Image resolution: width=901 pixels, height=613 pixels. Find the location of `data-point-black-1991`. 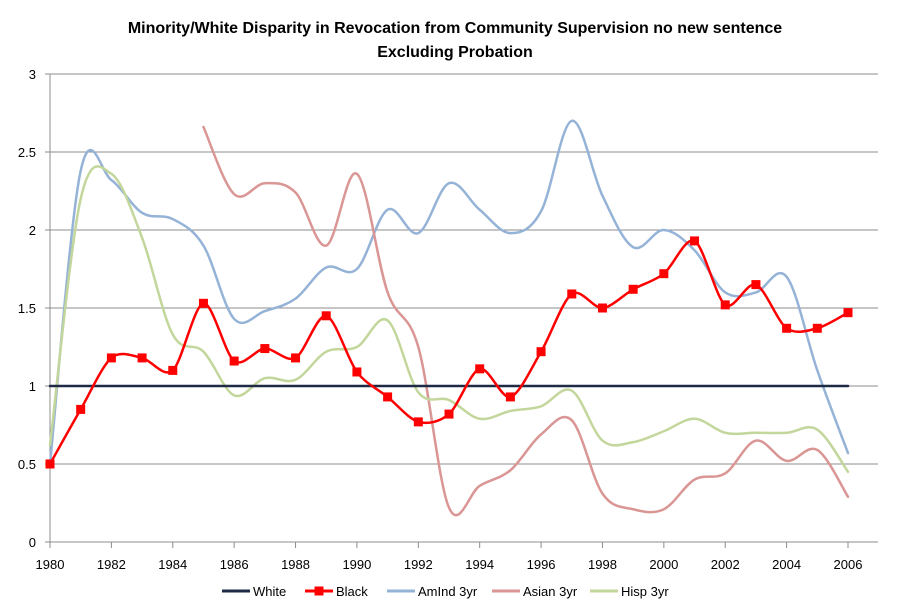

data-point-black-1991 is located at coordinates (388, 397).